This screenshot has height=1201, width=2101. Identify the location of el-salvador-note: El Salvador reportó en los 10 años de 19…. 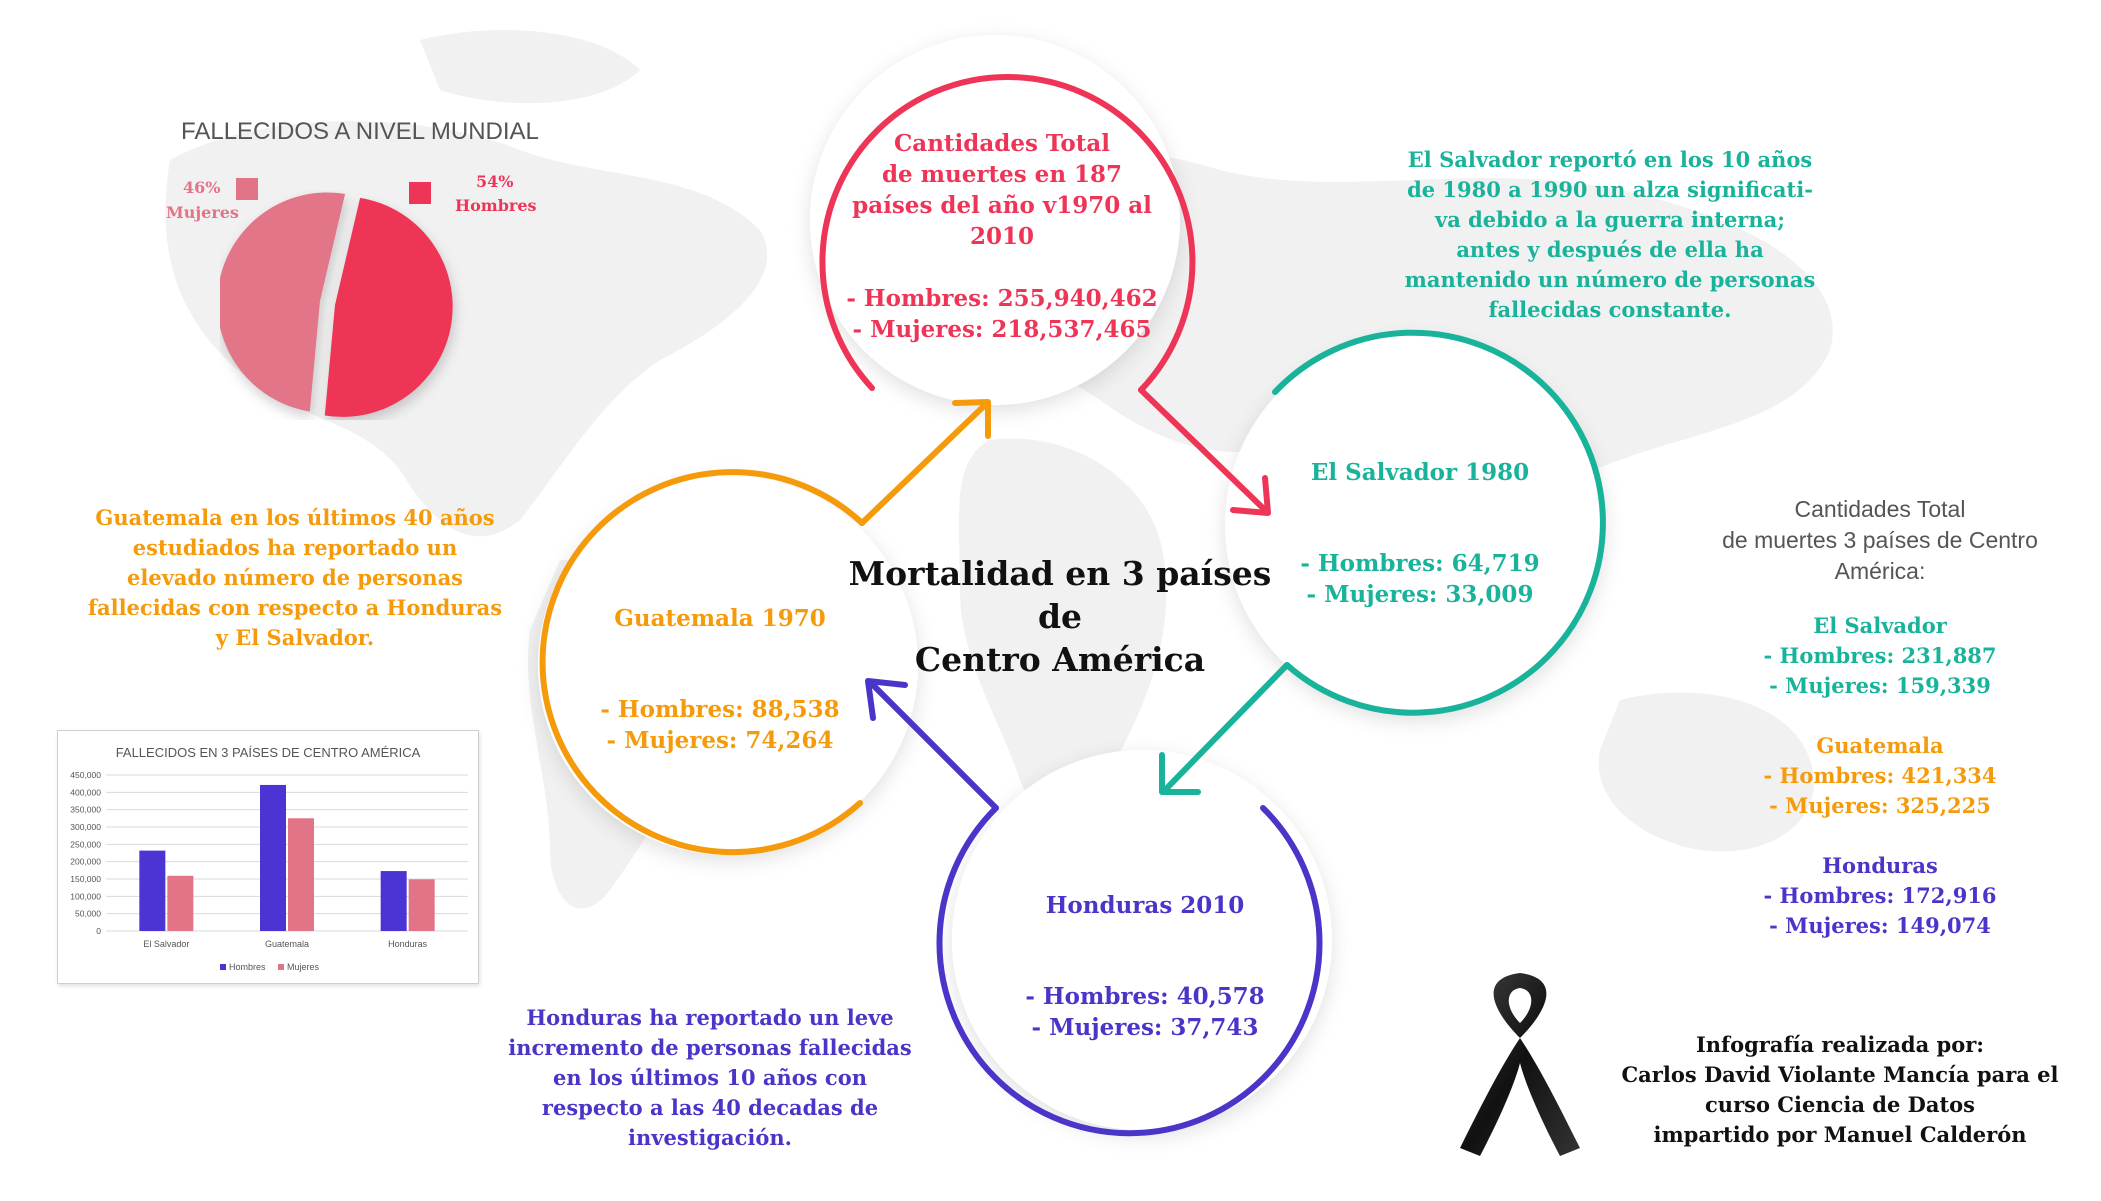
(1610, 234).